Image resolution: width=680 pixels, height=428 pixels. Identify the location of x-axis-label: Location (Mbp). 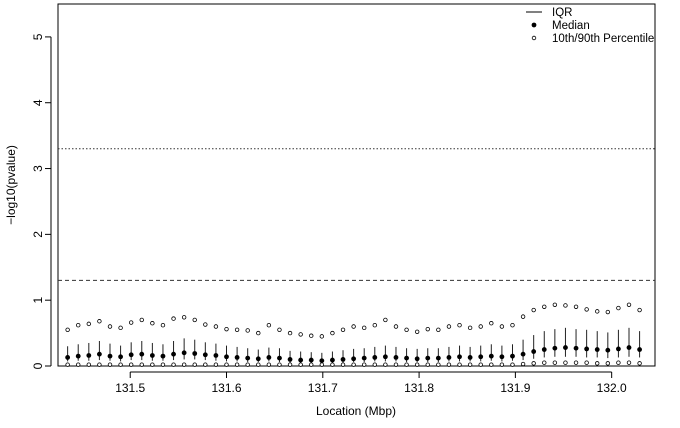
(356, 411).